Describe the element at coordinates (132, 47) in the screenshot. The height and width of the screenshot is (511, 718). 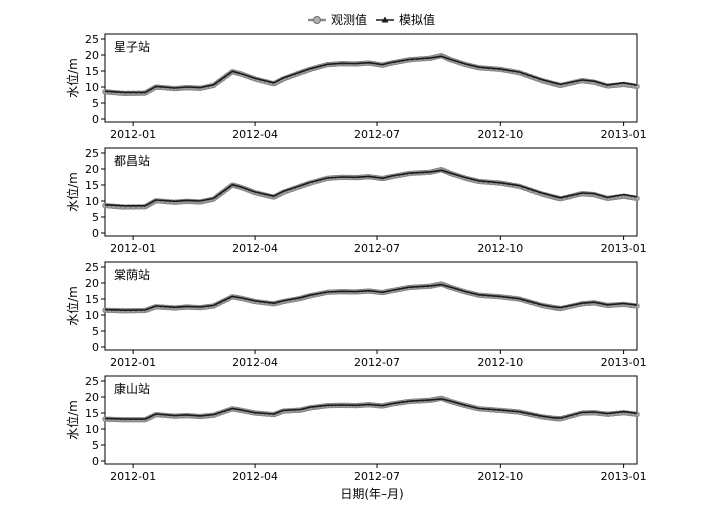
I see `station-label: 星子站` at that location.